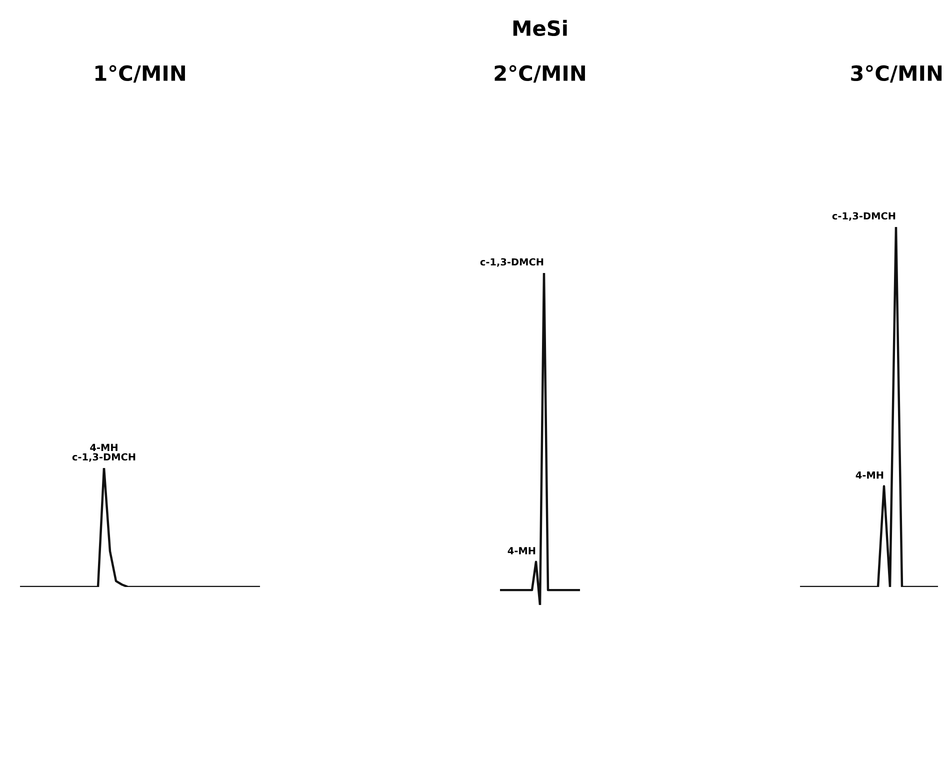 This screenshot has width=944, height=766. I want to click on text: 4-MH c-1,3-DMCH, so click(104, 453).